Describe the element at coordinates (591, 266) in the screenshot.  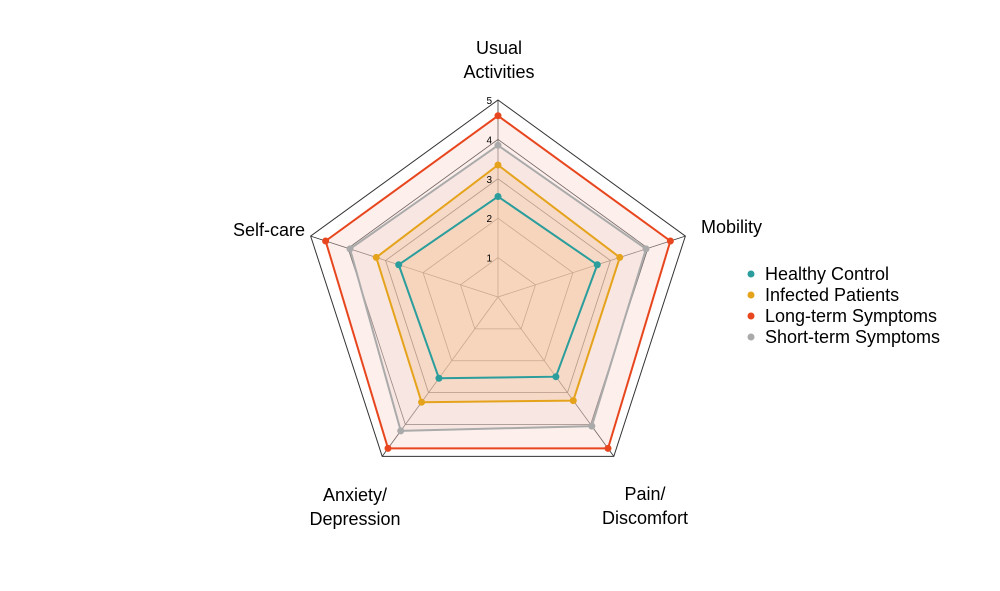
I see `grid-spoke-mobility` at that location.